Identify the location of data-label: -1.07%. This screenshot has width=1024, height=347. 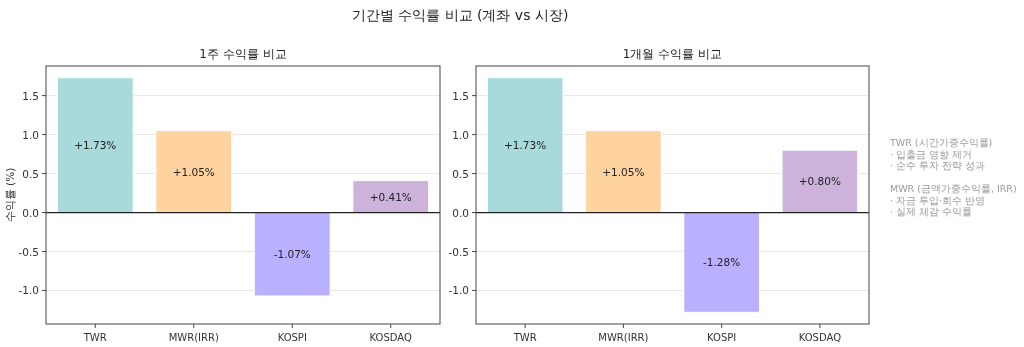
(292, 254).